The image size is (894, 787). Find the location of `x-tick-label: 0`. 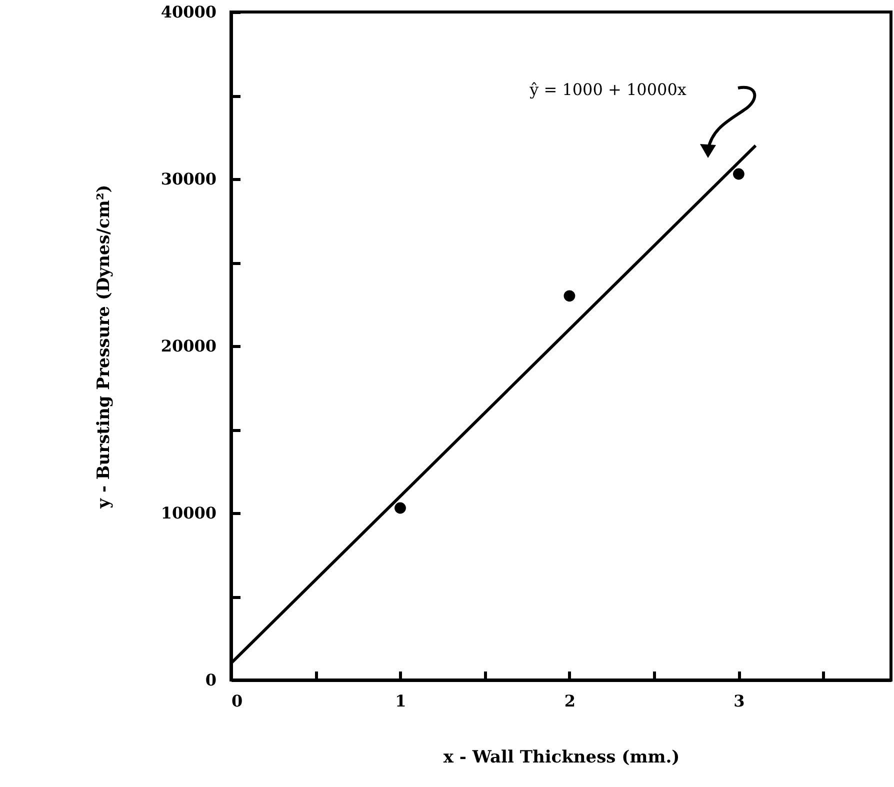

x-tick-label: 0 is located at coordinates (237, 701).